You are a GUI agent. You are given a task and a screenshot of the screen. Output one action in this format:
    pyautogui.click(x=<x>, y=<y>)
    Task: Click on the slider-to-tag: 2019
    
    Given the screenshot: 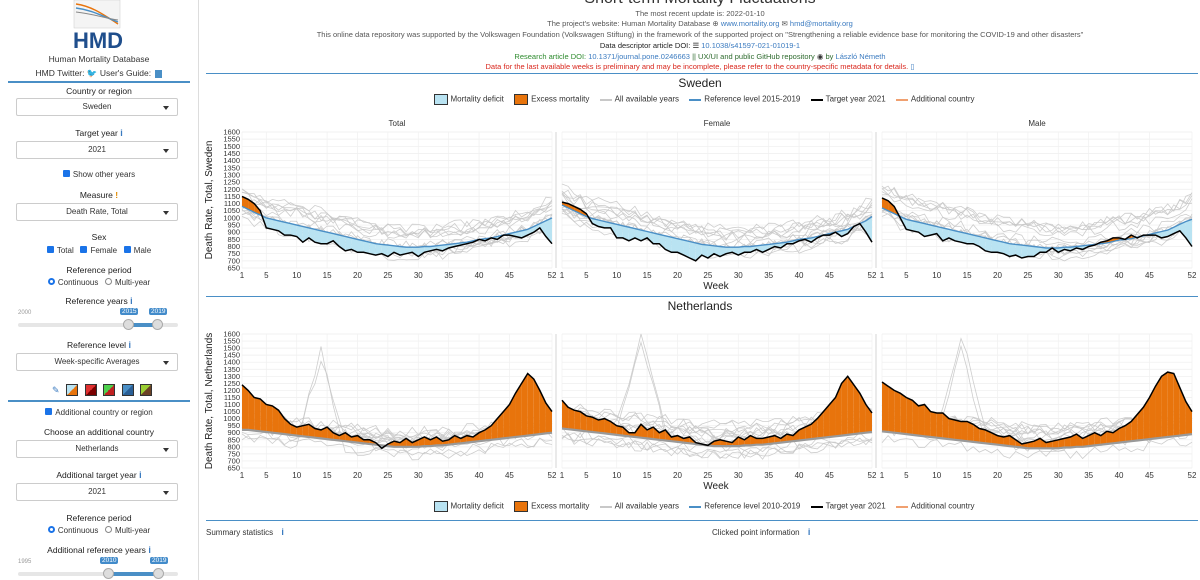 What is the action you would take?
    pyautogui.click(x=159, y=560)
    